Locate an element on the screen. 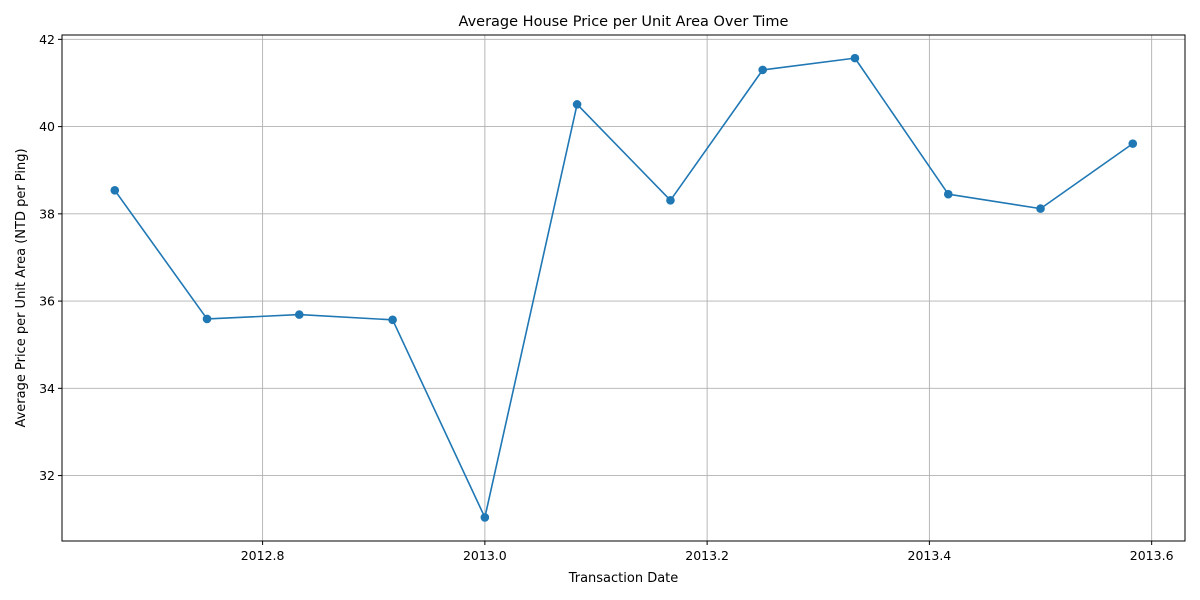  x-tick-label: 2013.0 is located at coordinates (485, 555).